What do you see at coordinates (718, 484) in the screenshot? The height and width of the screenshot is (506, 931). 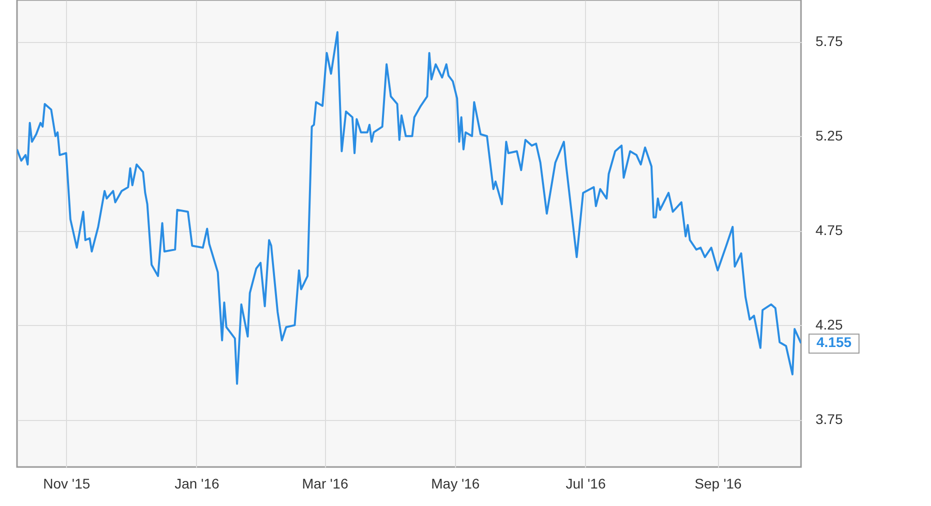 I see `x-tick-label: Sep '16` at bounding box center [718, 484].